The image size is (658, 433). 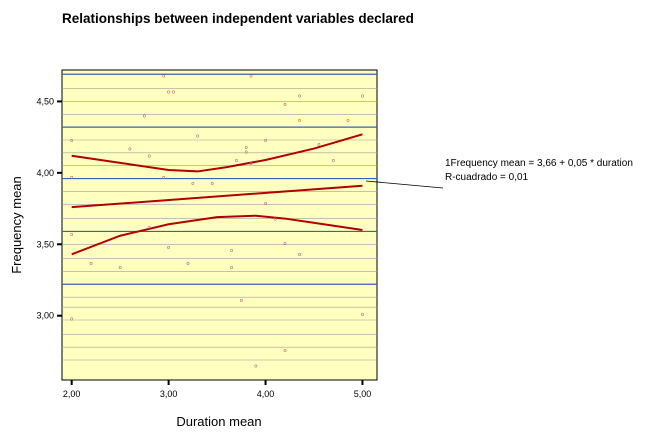 What do you see at coordinates (45, 173) in the screenshot?
I see `y-tick-label: 4,00` at bounding box center [45, 173].